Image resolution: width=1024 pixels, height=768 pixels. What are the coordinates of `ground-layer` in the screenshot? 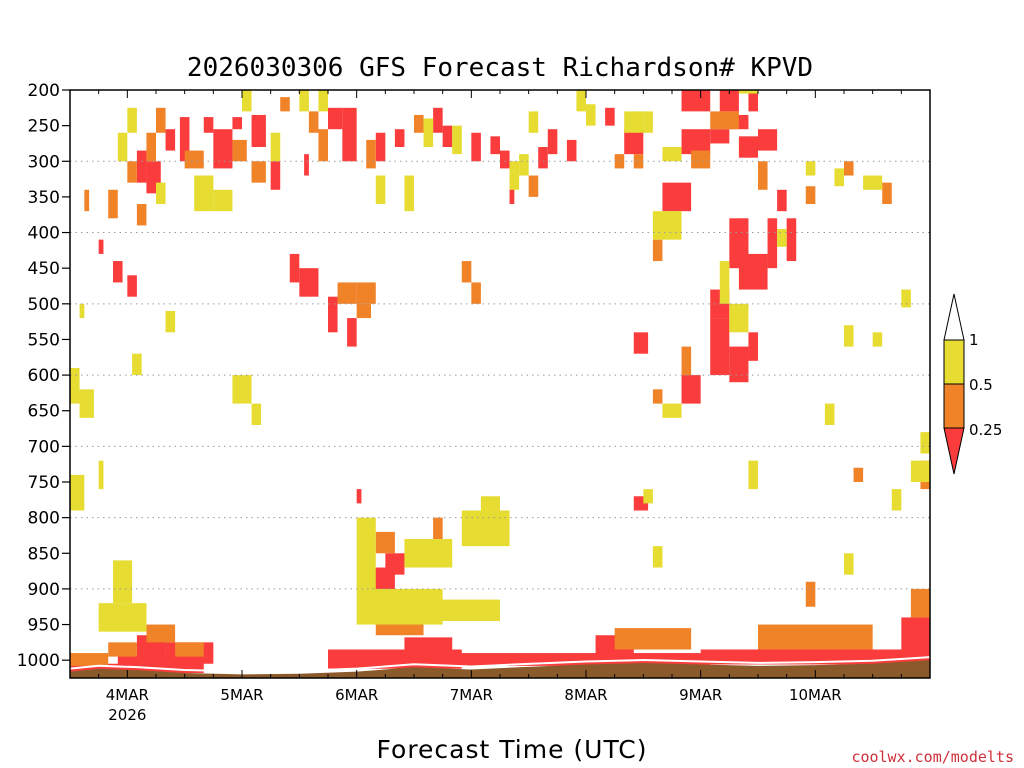 It's located at (500, 667).